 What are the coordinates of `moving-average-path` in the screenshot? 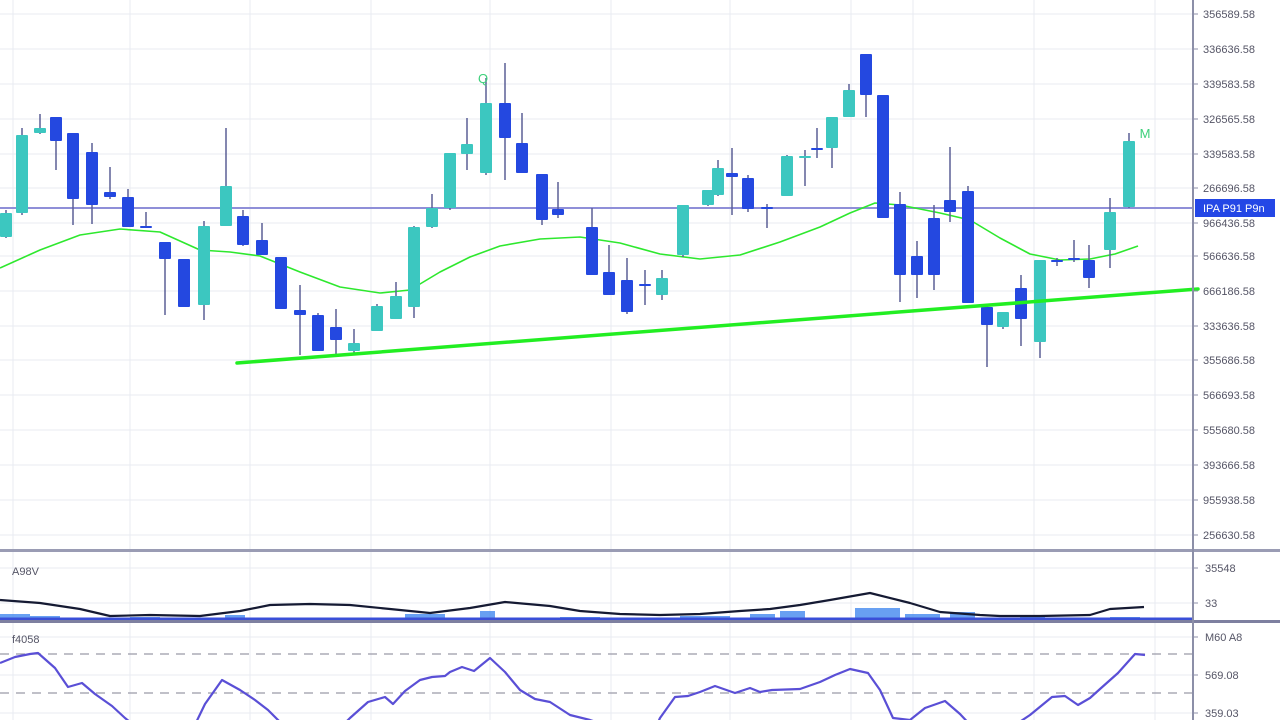 It's located at (569, 248).